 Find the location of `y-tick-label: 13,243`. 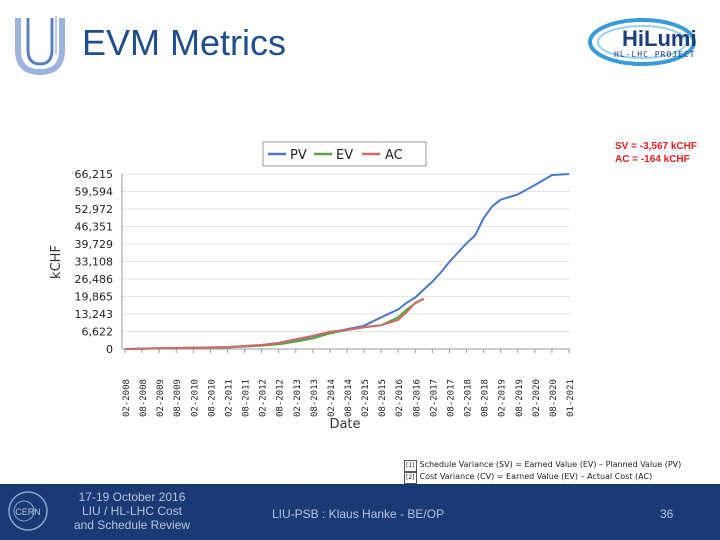

y-tick-label: 13,243 is located at coordinates (94, 314).